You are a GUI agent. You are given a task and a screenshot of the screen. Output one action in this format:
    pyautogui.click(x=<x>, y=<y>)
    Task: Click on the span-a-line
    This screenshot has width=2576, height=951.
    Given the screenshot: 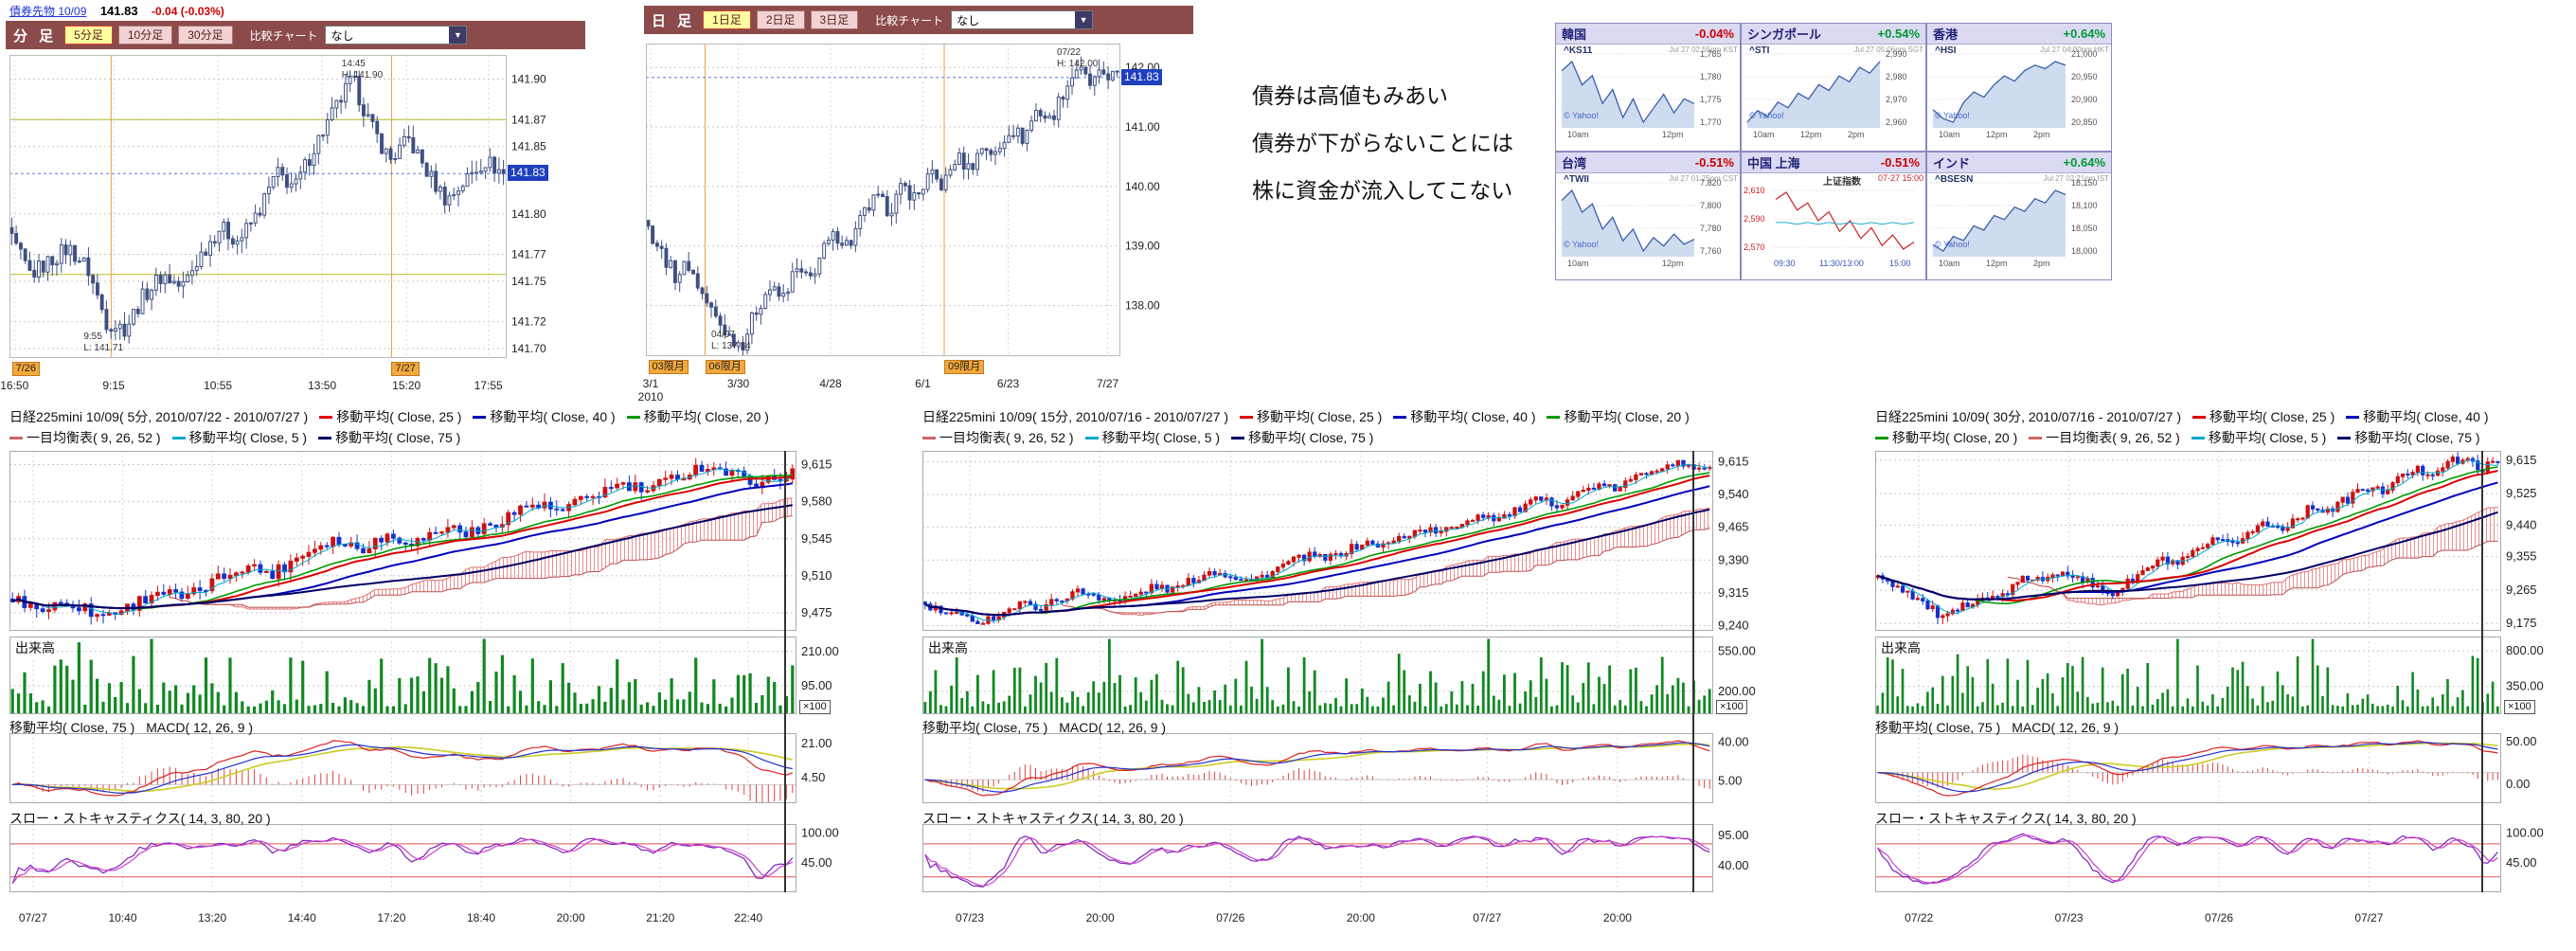 What is the action you would take?
    pyautogui.click(x=1386, y=562)
    